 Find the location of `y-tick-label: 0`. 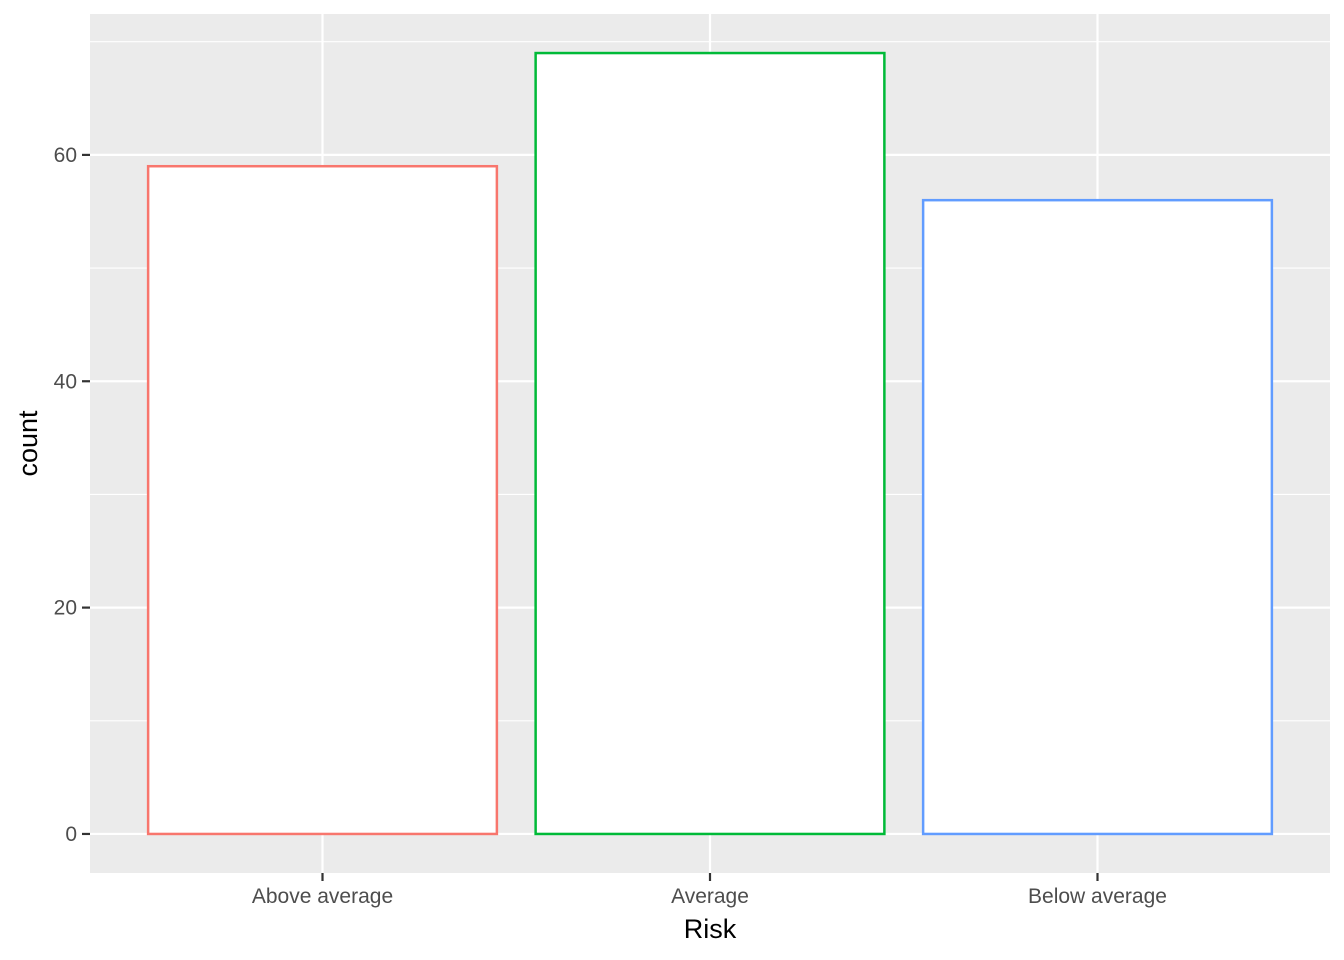

y-tick-label: 0 is located at coordinates (71, 834).